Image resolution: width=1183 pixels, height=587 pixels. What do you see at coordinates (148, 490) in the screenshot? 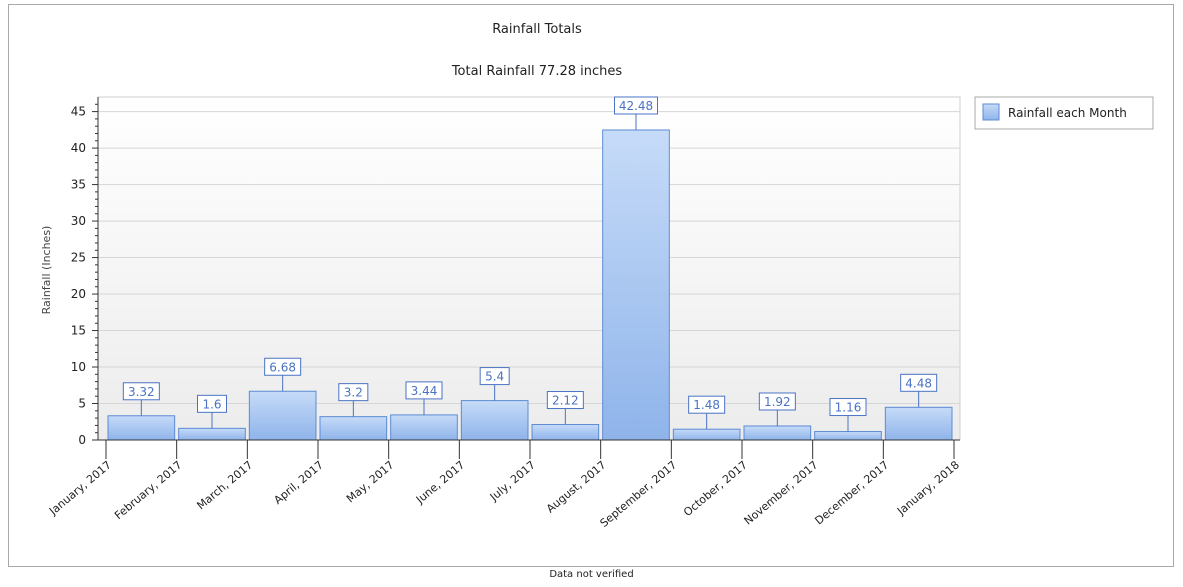
I see `x-tick-label: February, 2017` at bounding box center [148, 490].